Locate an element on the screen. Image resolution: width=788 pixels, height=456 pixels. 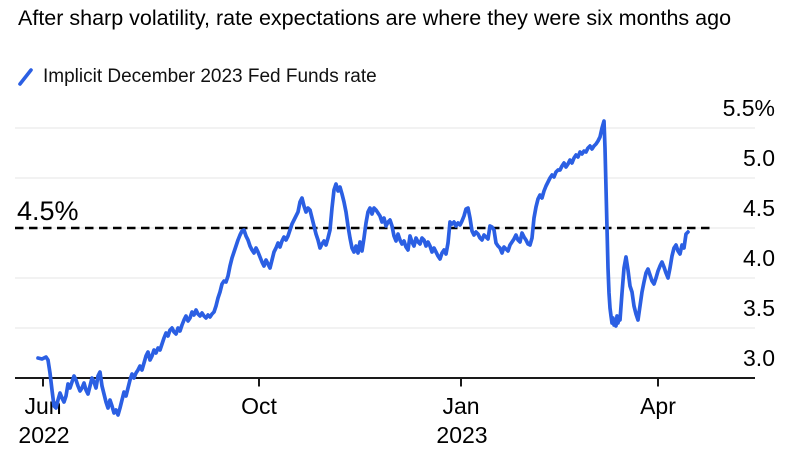
legend: Implicit December 2023 Fed Funds rate is located at coordinates (197, 77).